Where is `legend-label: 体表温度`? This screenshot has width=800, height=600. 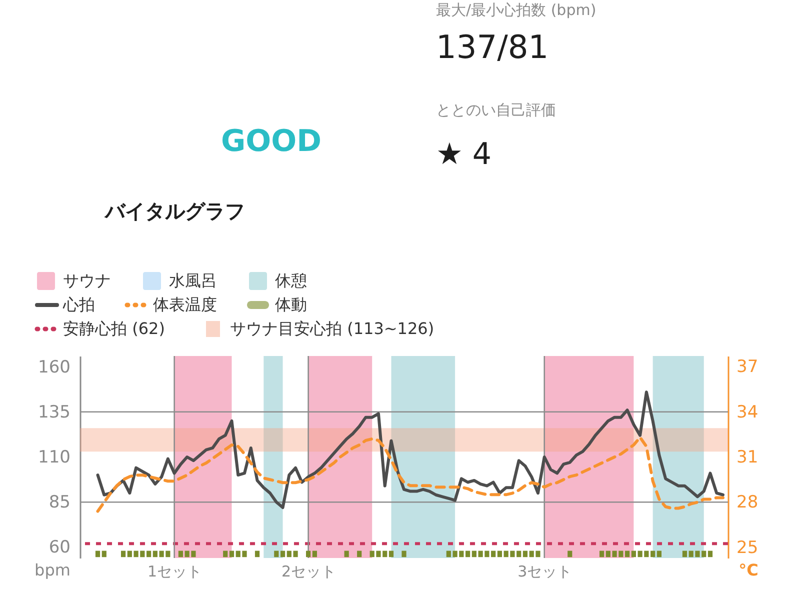 legend-label: 体表温度 is located at coordinates (185, 304).